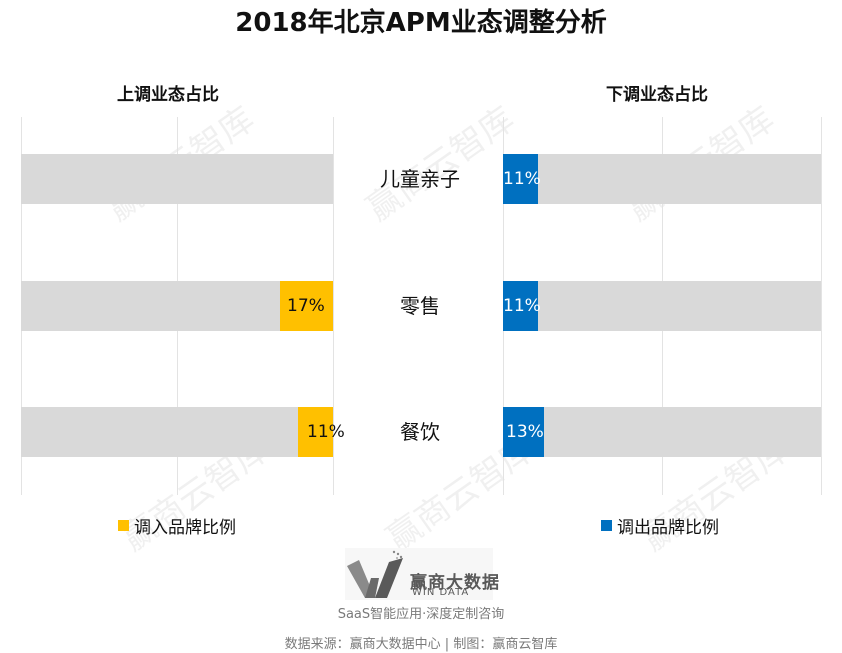 The image size is (842, 653). Describe the element at coordinates (420, 432) in the screenshot. I see `category-label: 餐饮` at that location.